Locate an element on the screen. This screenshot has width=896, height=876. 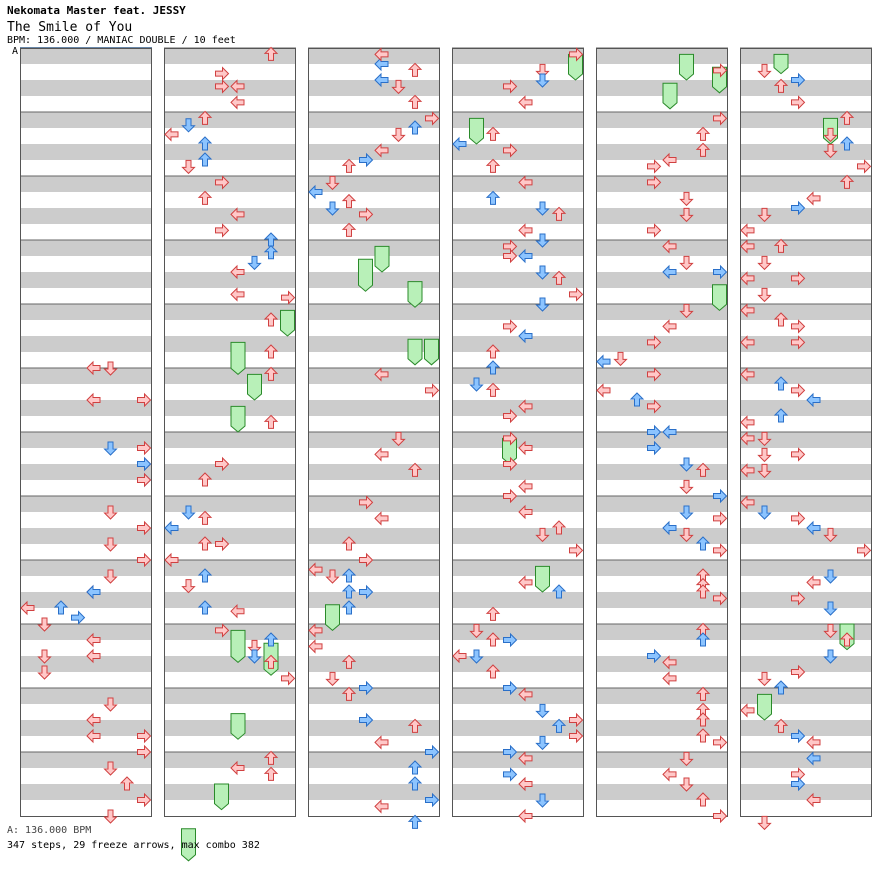
artist-name: Nekomata Master feat. JESSY is located at coordinates (96, 10).